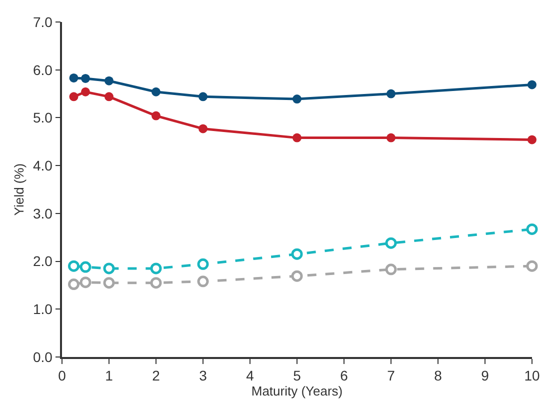  What do you see at coordinates (42, 118) in the screenshot?
I see `y-tick-label: 5.0` at bounding box center [42, 118].